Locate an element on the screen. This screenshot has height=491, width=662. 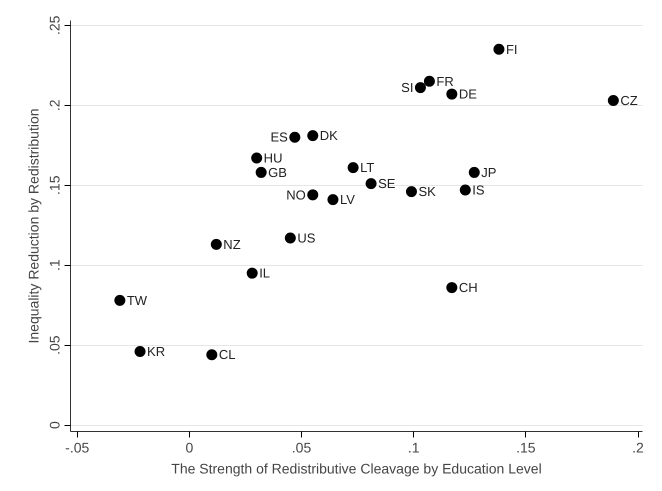
annotation: CL is located at coordinates (227, 354).